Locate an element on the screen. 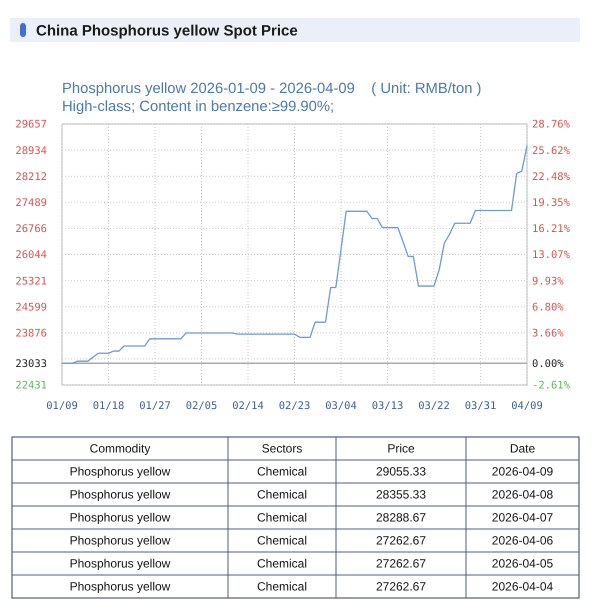  y2-tick-label: 16.21% is located at coordinates (551, 229).